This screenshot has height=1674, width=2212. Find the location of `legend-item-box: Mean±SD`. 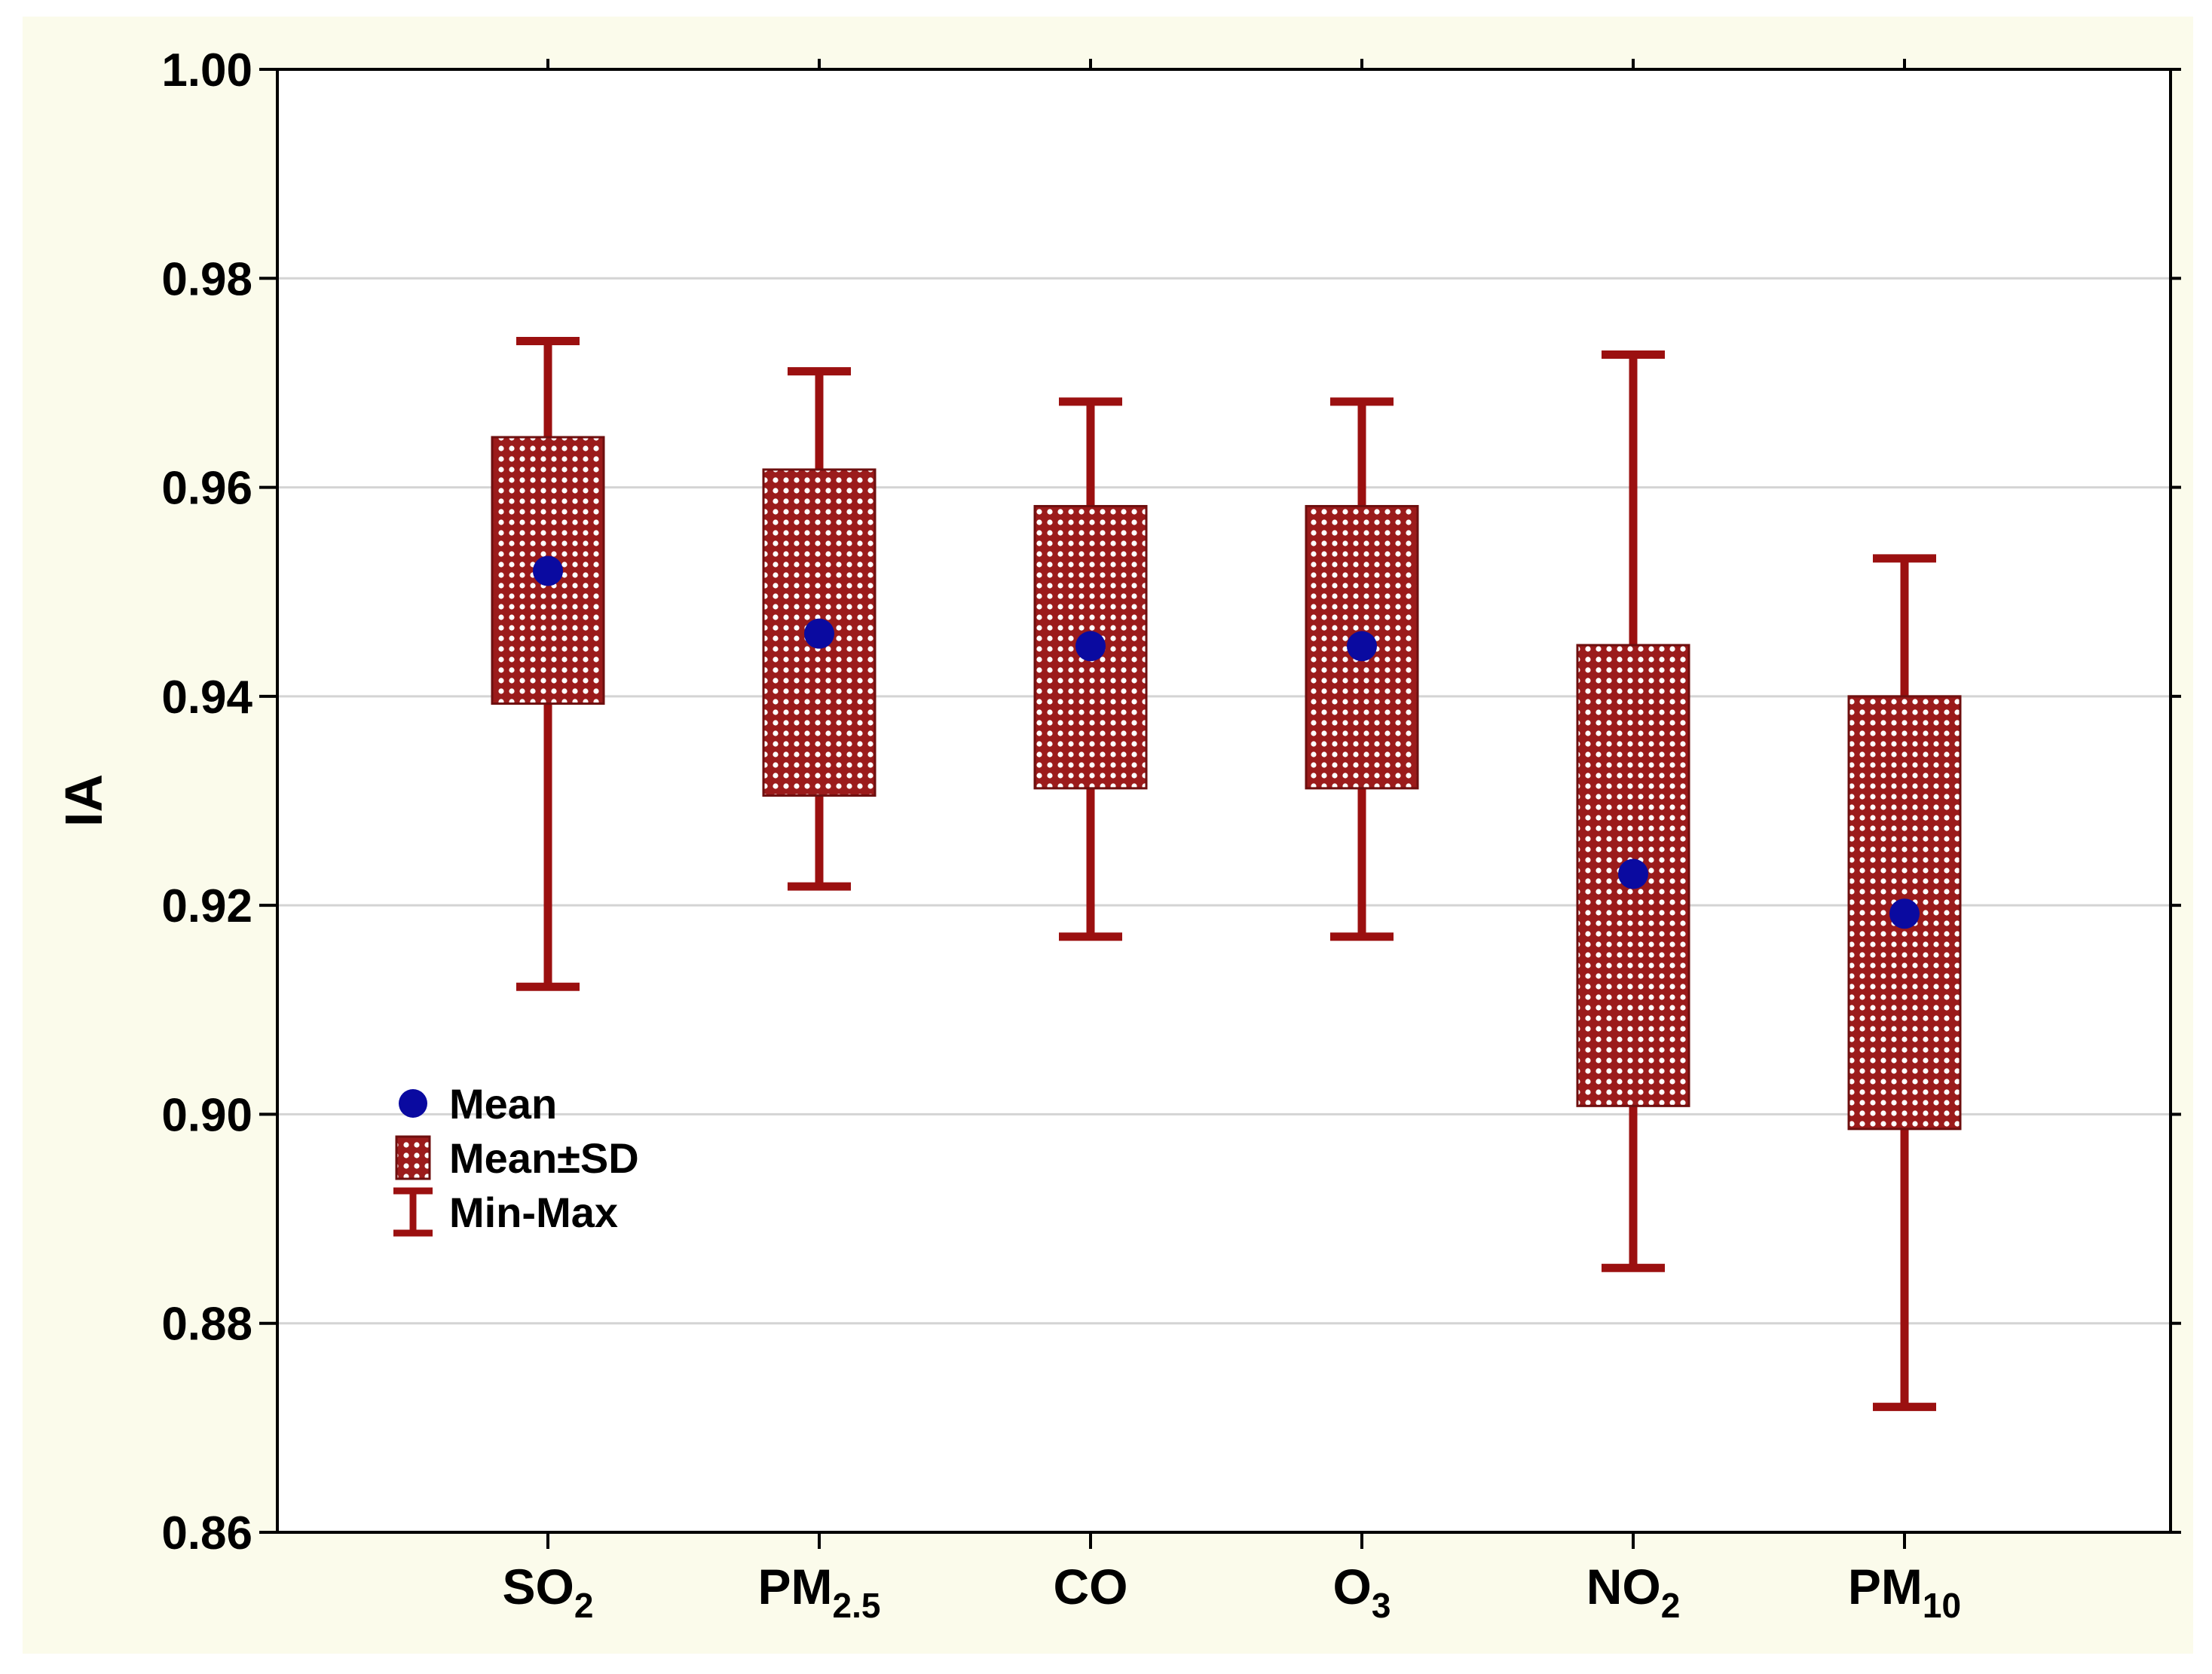

legend-item-box: Mean±SD is located at coordinates (517, 1158).